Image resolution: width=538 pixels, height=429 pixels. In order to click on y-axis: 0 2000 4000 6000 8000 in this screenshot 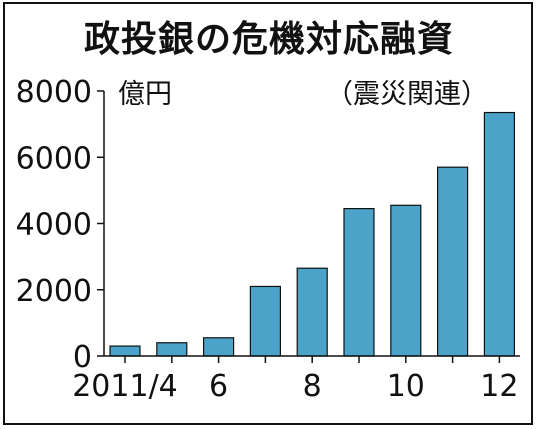, I will do `click(60, 225)`.